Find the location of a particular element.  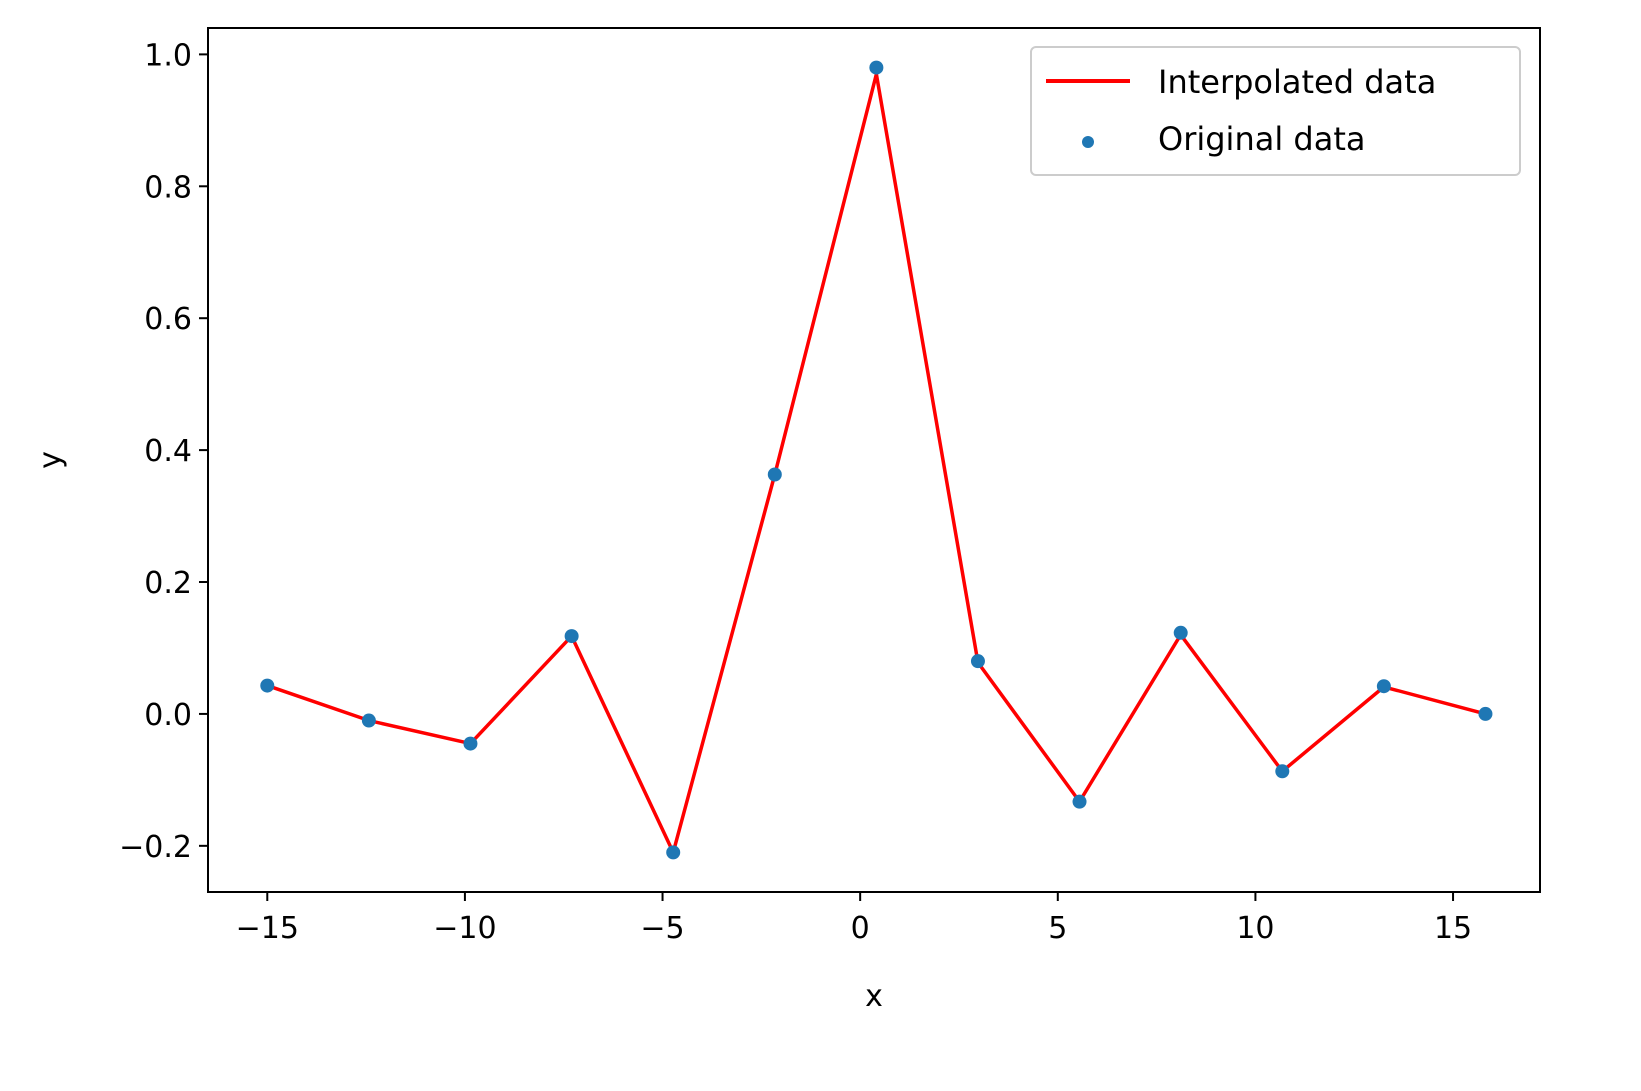

y-tick-label: −0.2 is located at coordinates (155, 847).